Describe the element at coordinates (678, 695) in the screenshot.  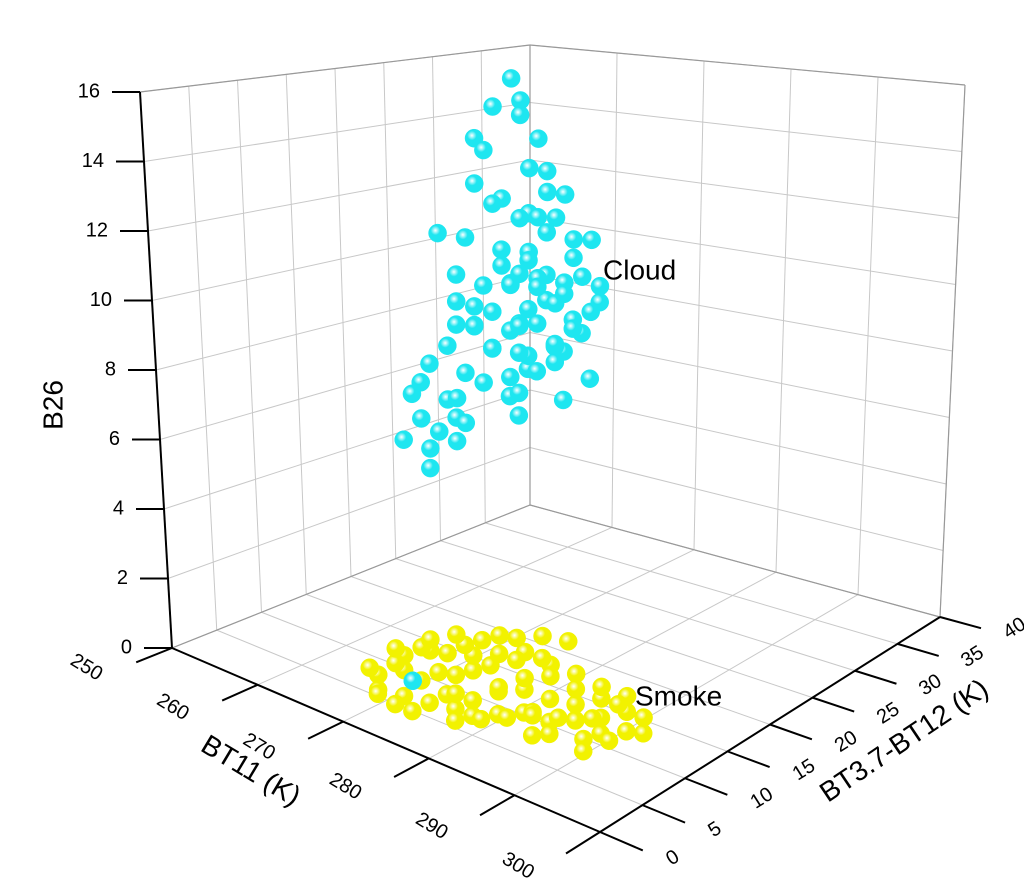
I see `smoke-annotation: Smoke` at that location.